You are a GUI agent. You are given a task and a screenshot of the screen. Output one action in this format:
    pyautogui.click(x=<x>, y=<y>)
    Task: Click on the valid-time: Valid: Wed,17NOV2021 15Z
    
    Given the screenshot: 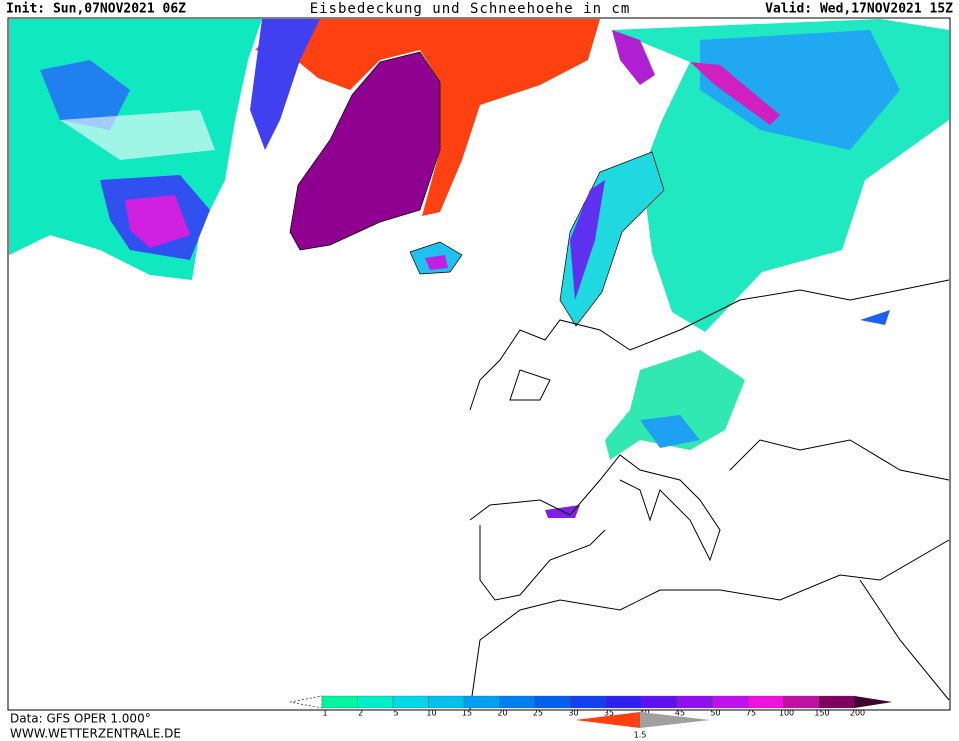 What is the action you would take?
    pyautogui.click(x=859, y=9)
    